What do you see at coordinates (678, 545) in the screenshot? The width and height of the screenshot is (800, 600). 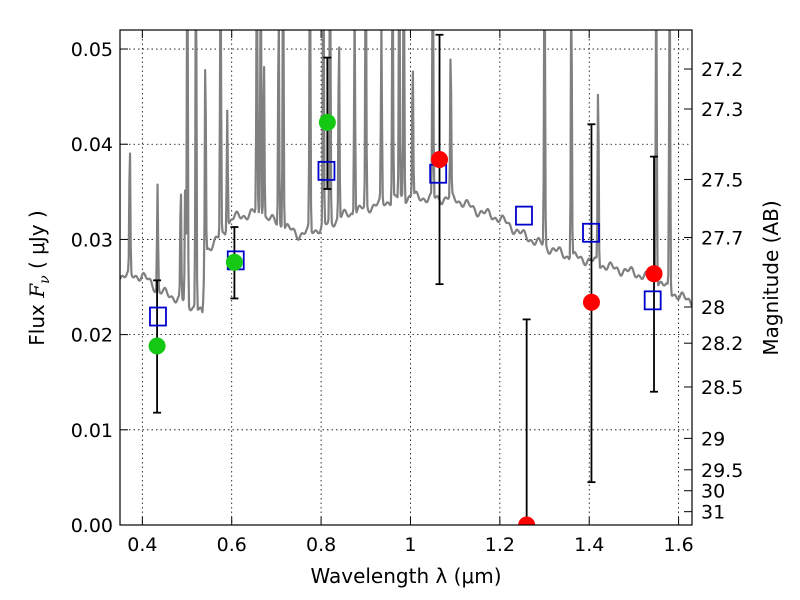 I see `x-tick-label: 1.6` at bounding box center [678, 545].